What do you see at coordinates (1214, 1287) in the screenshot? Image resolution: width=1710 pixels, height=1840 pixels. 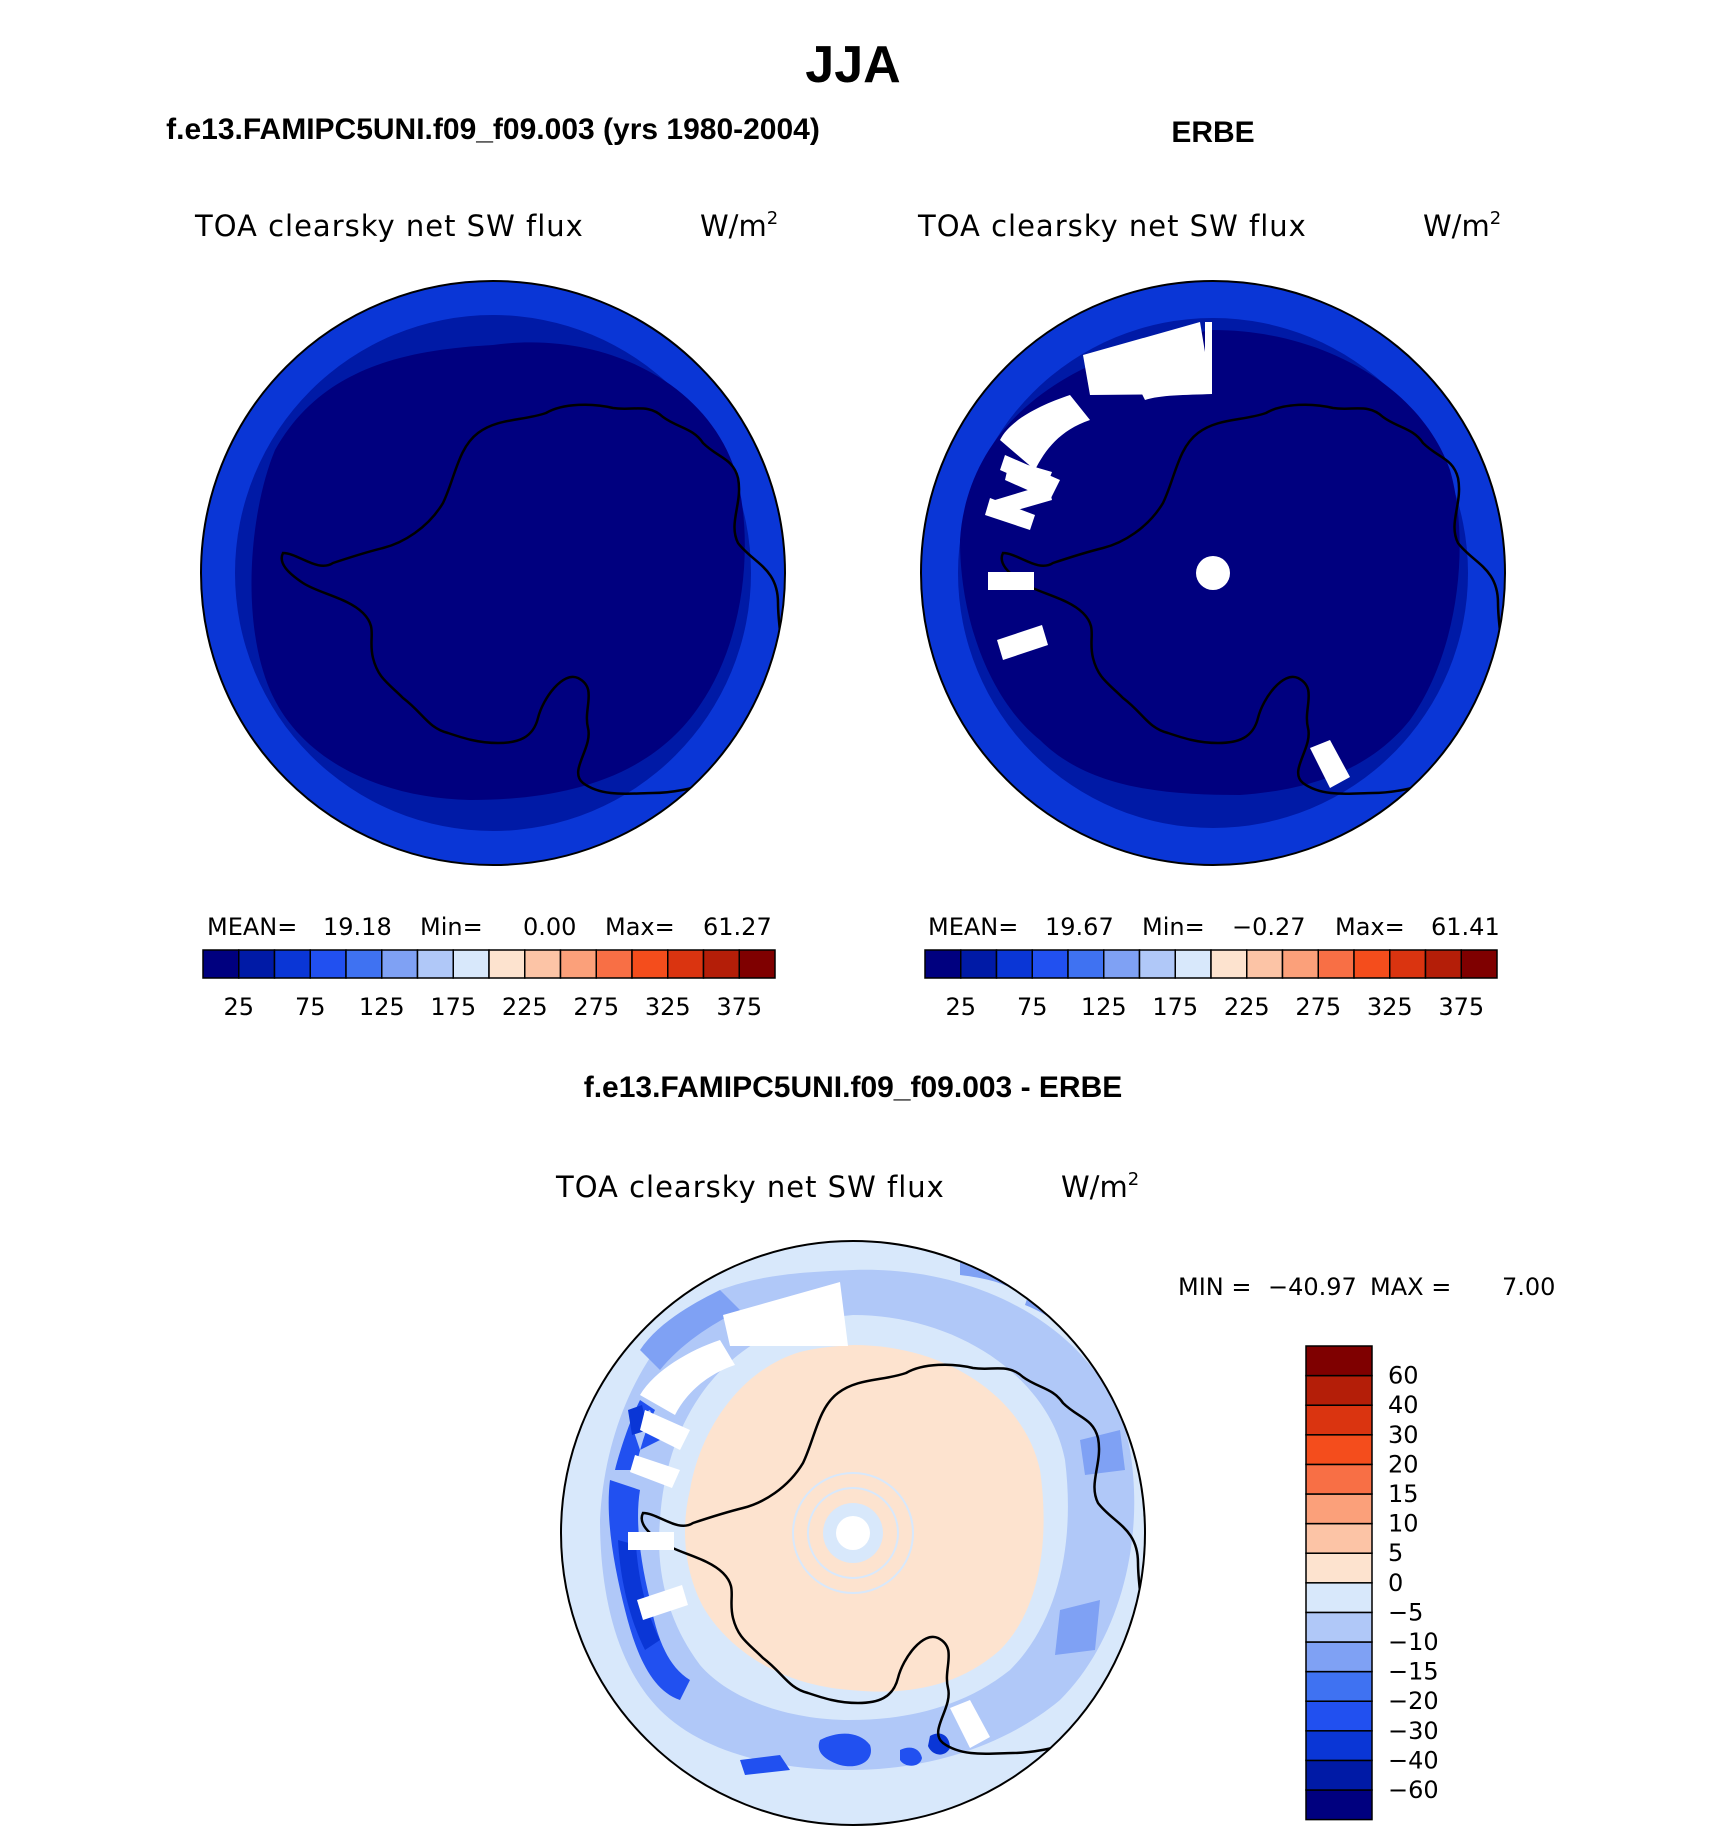 I see `diff-min-label: MIN =` at bounding box center [1214, 1287].